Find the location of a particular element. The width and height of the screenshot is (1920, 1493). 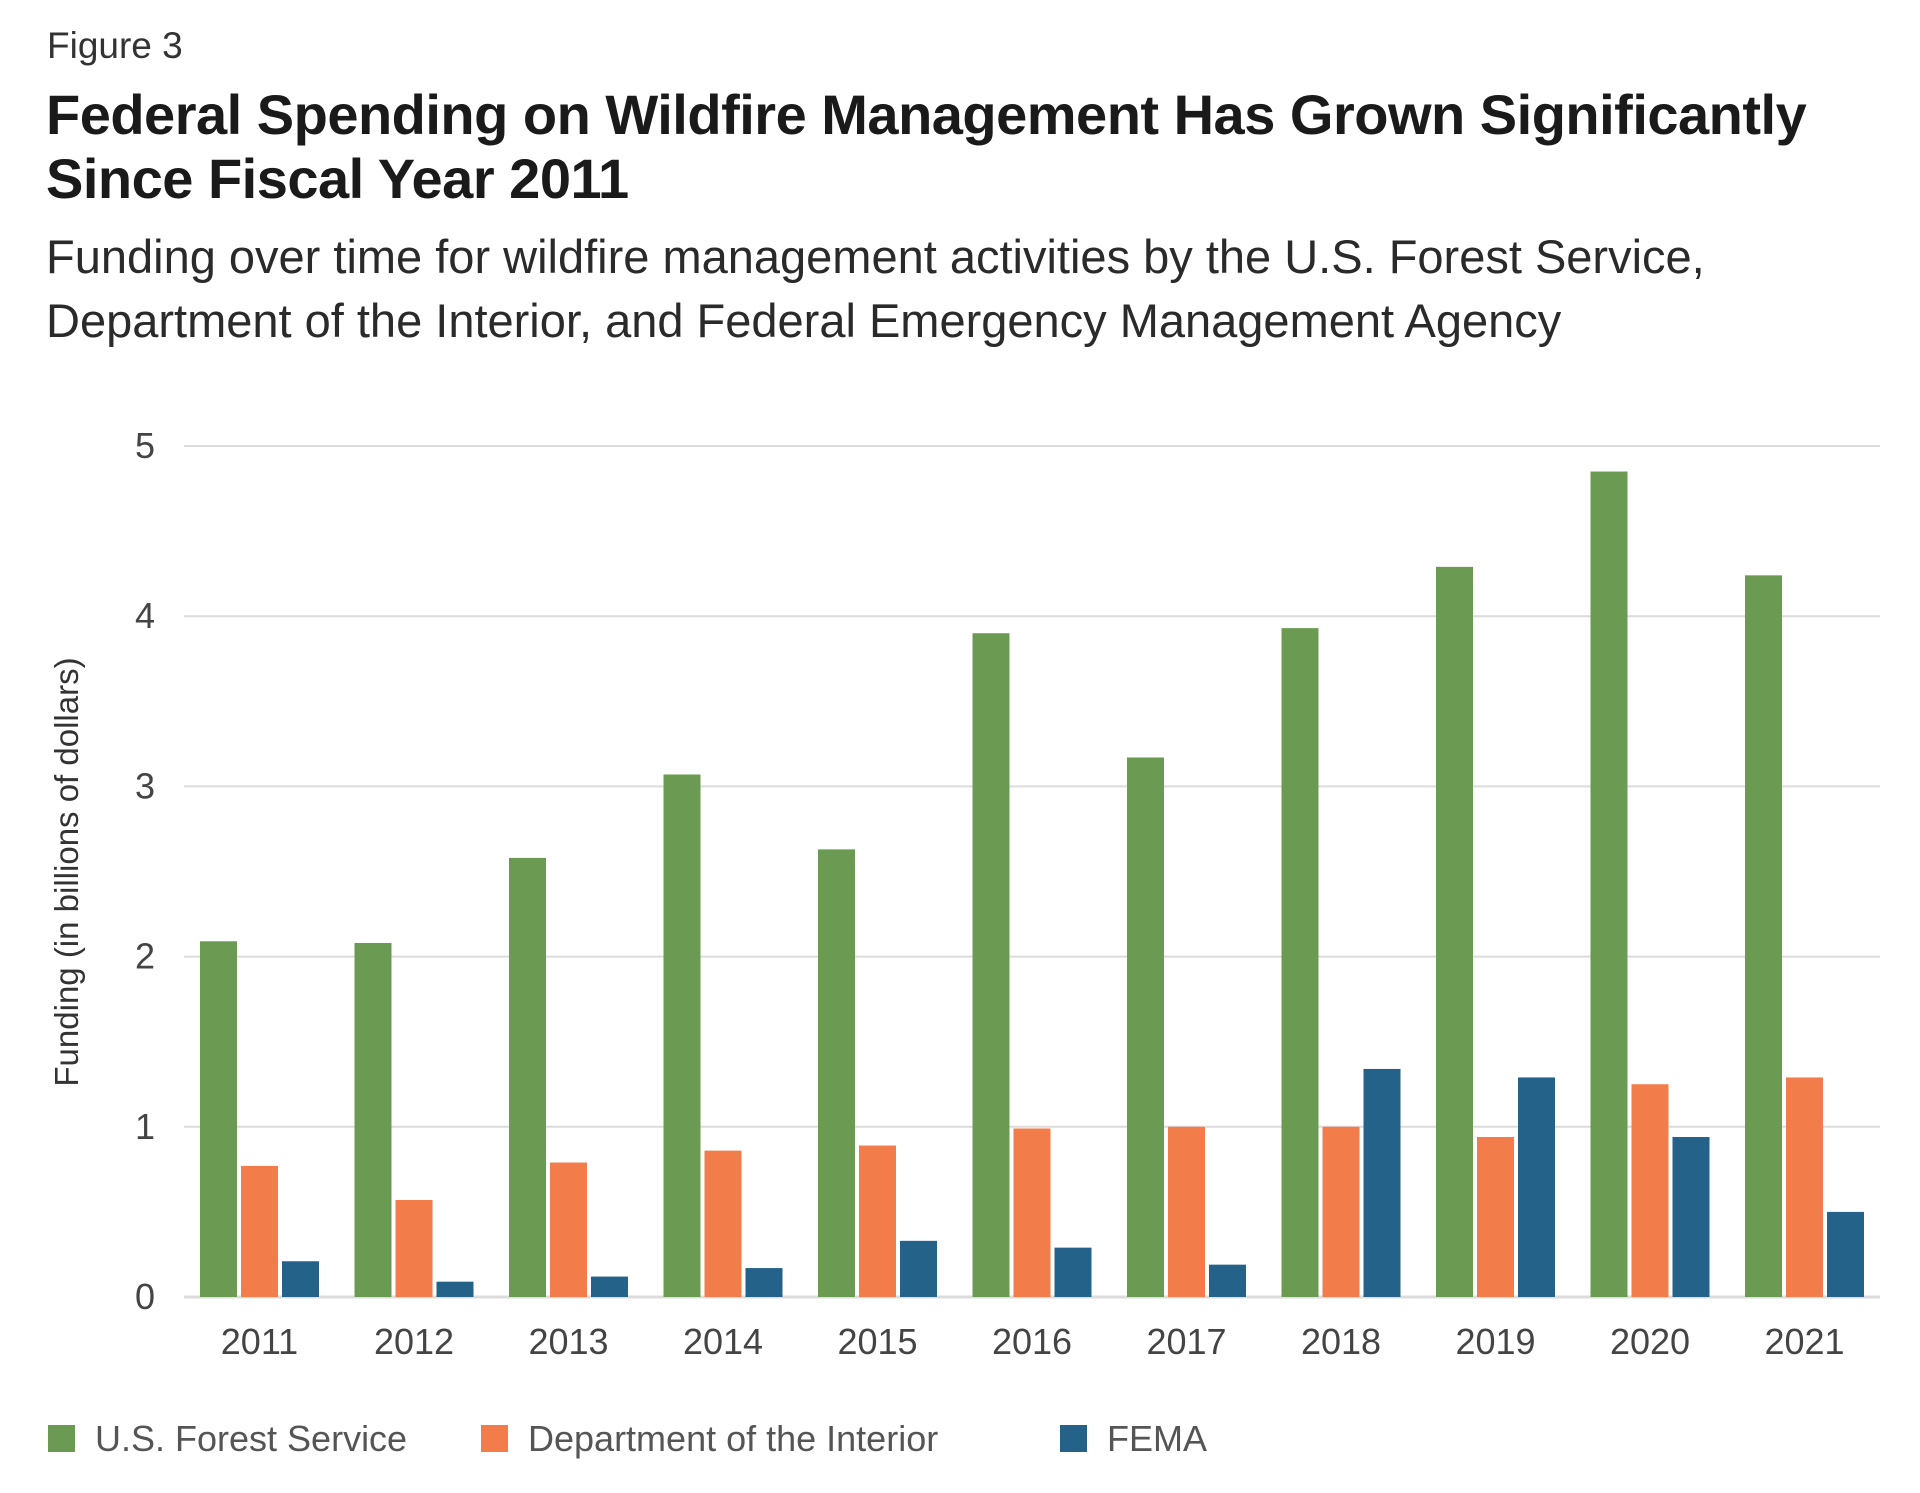

y-axis-label: Funding (in billions of dollars) is located at coordinates (66, 871).